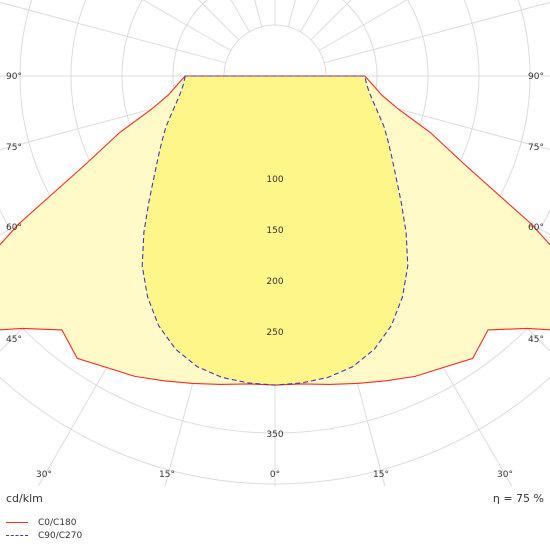  What do you see at coordinates (536, 228) in the screenshot?
I see `angle-label-right-60: 60°` at bounding box center [536, 228].